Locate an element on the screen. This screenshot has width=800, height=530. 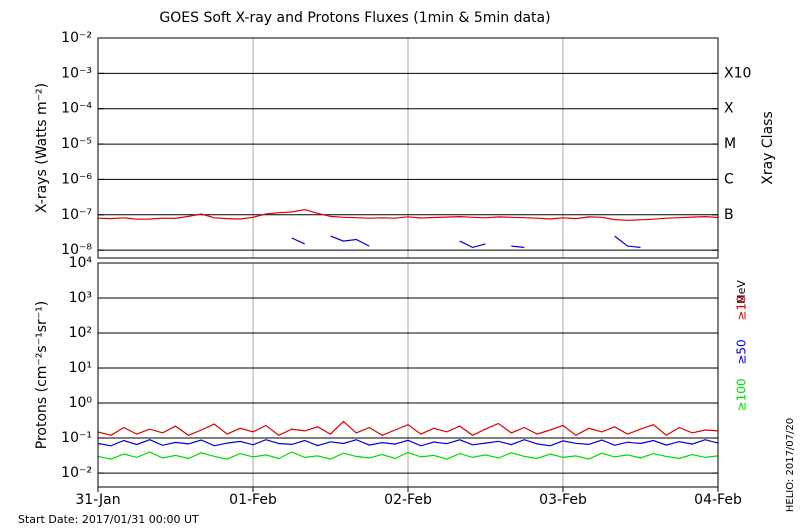
right-axis-label: Xray Class is located at coordinates (768, 148).